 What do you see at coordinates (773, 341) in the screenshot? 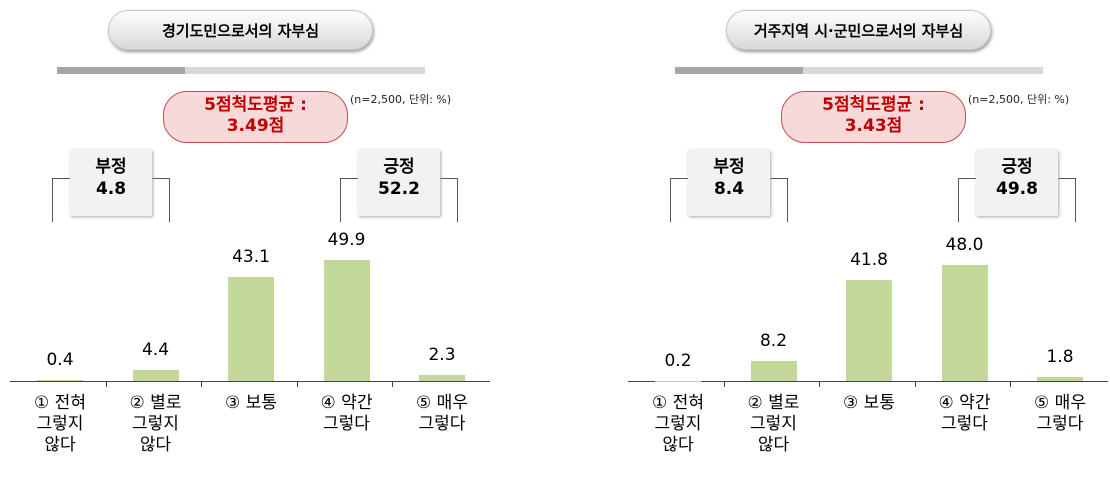
I see `value-label: 8.2` at bounding box center [773, 341].